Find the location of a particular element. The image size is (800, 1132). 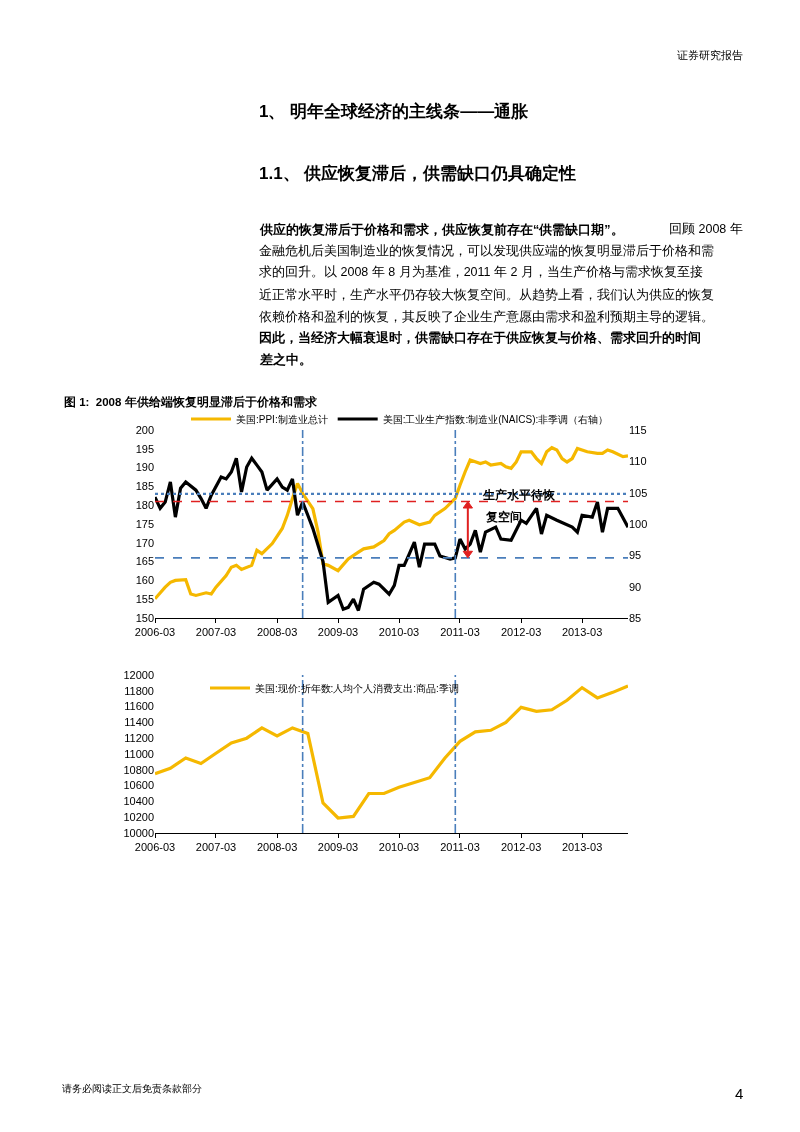

y-tick-label: 170 is located at coordinates (144, 542).